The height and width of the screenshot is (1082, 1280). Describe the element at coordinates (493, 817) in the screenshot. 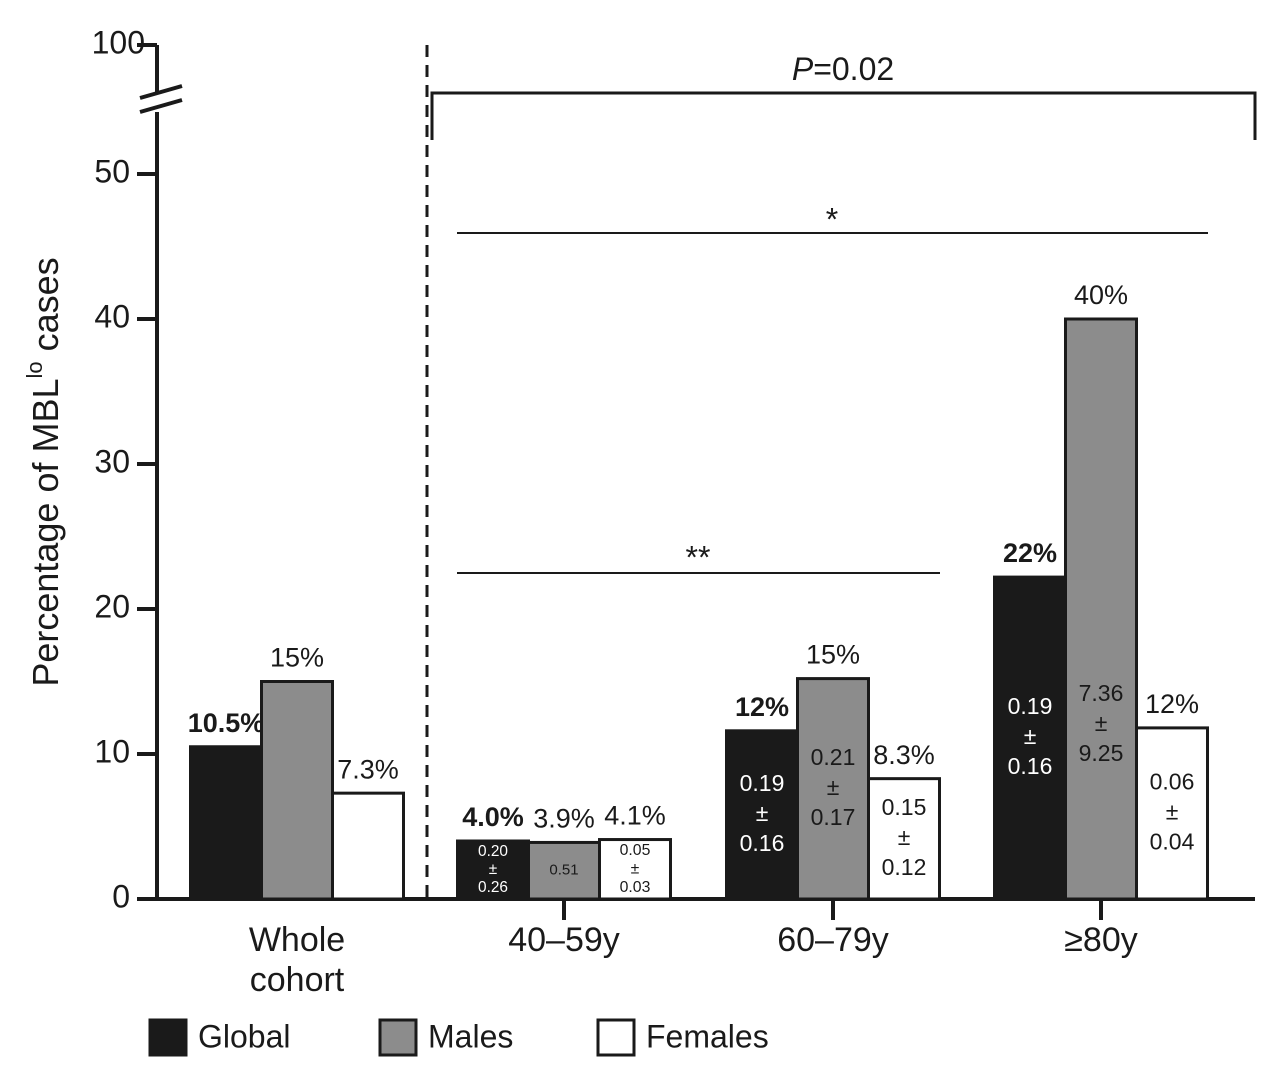

I see `value-label: 4.0%` at that location.